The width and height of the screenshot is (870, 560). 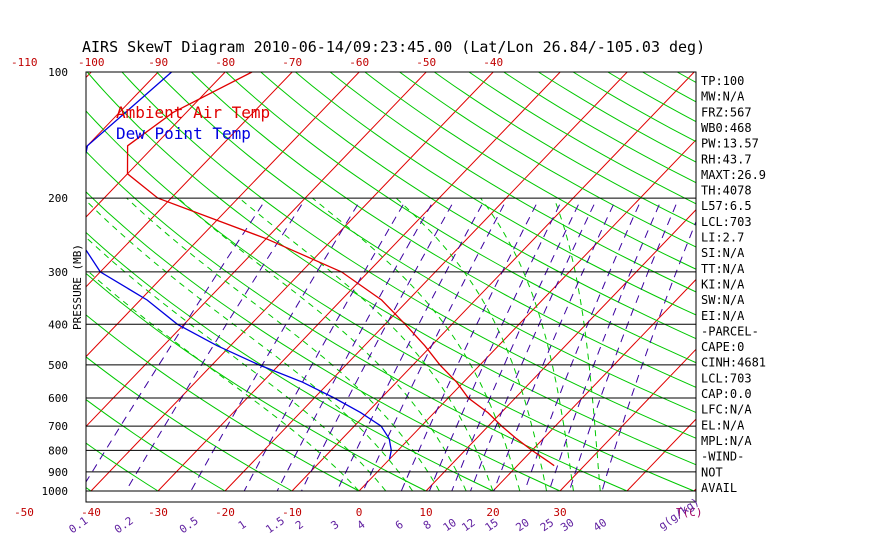 What do you see at coordinates (726, 191) in the screenshot?
I see `index-item: TH:4078` at bounding box center [726, 191].